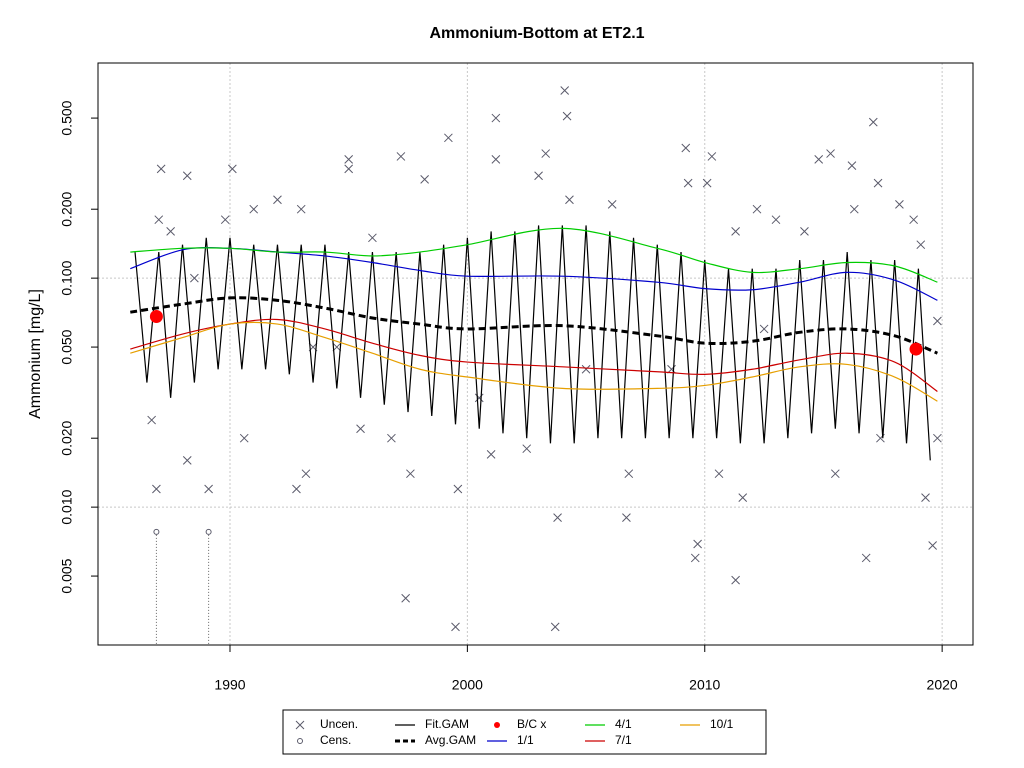 The height and width of the screenshot is (768, 1024). What do you see at coordinates (704, 685) in the screenshot?
I see `x-tick-label: 2010` at bounding box center [704, 685].